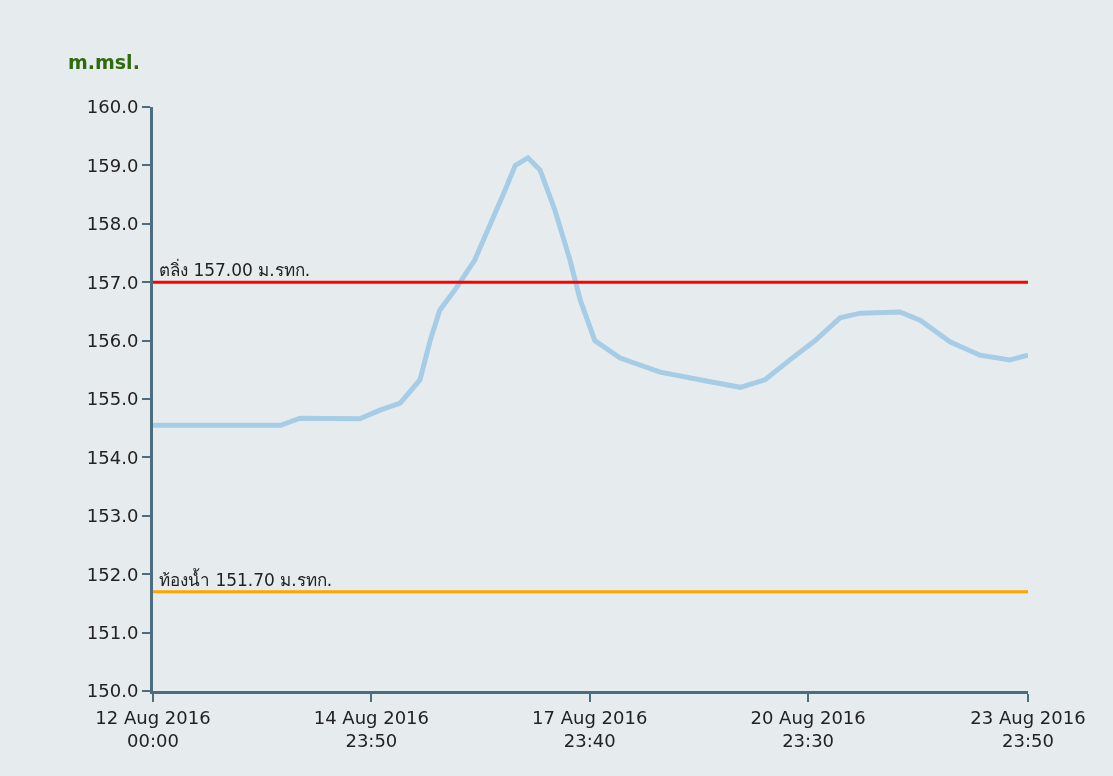  What do you see at coordinates (112, 282) in the screenshot?
I see `y-tick-label: 157.0` at bounding box center [112, 282].